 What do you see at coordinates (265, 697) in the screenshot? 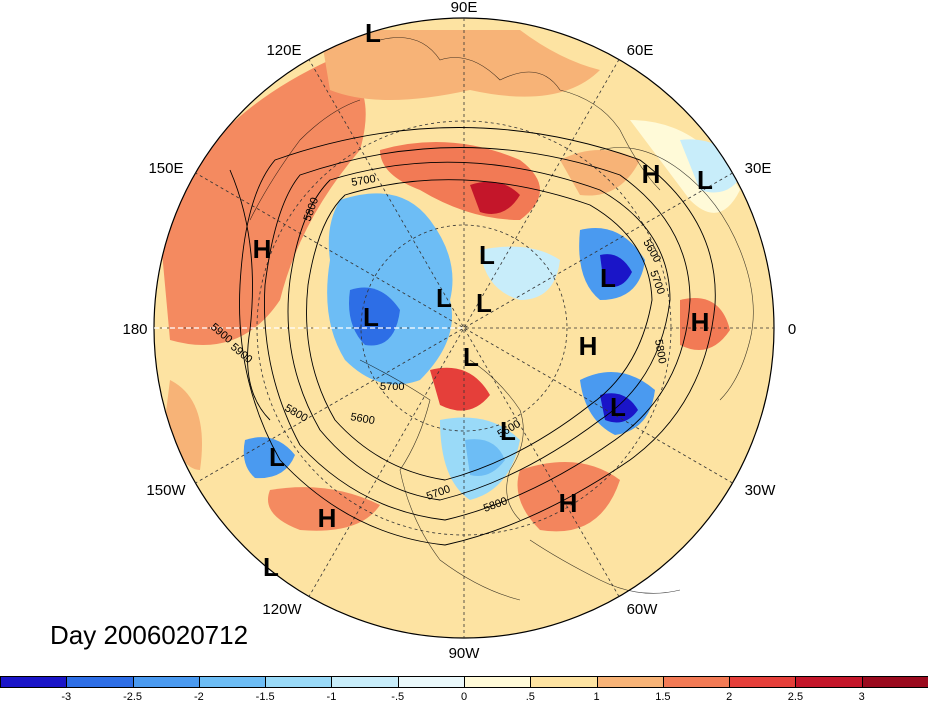
I see `colorbar-tick-label: -1.5` at bounding box center [265, 697].